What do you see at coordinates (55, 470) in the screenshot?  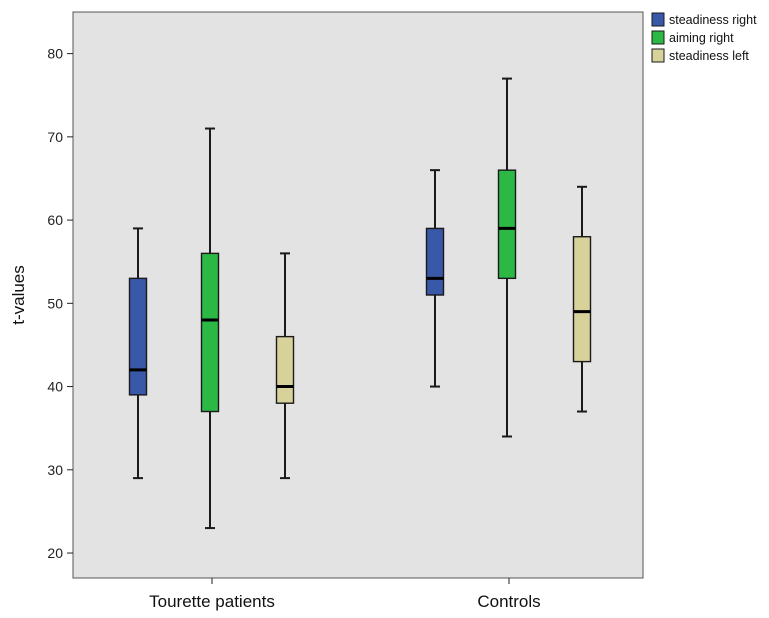 I see `y-tick-label-30: 30` at bounding box center [55, 470].